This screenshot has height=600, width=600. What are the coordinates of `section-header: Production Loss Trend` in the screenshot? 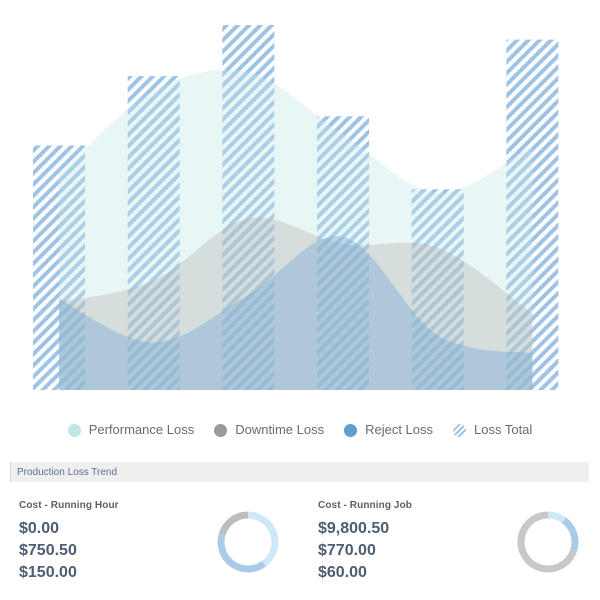 It's located at (299, 472).